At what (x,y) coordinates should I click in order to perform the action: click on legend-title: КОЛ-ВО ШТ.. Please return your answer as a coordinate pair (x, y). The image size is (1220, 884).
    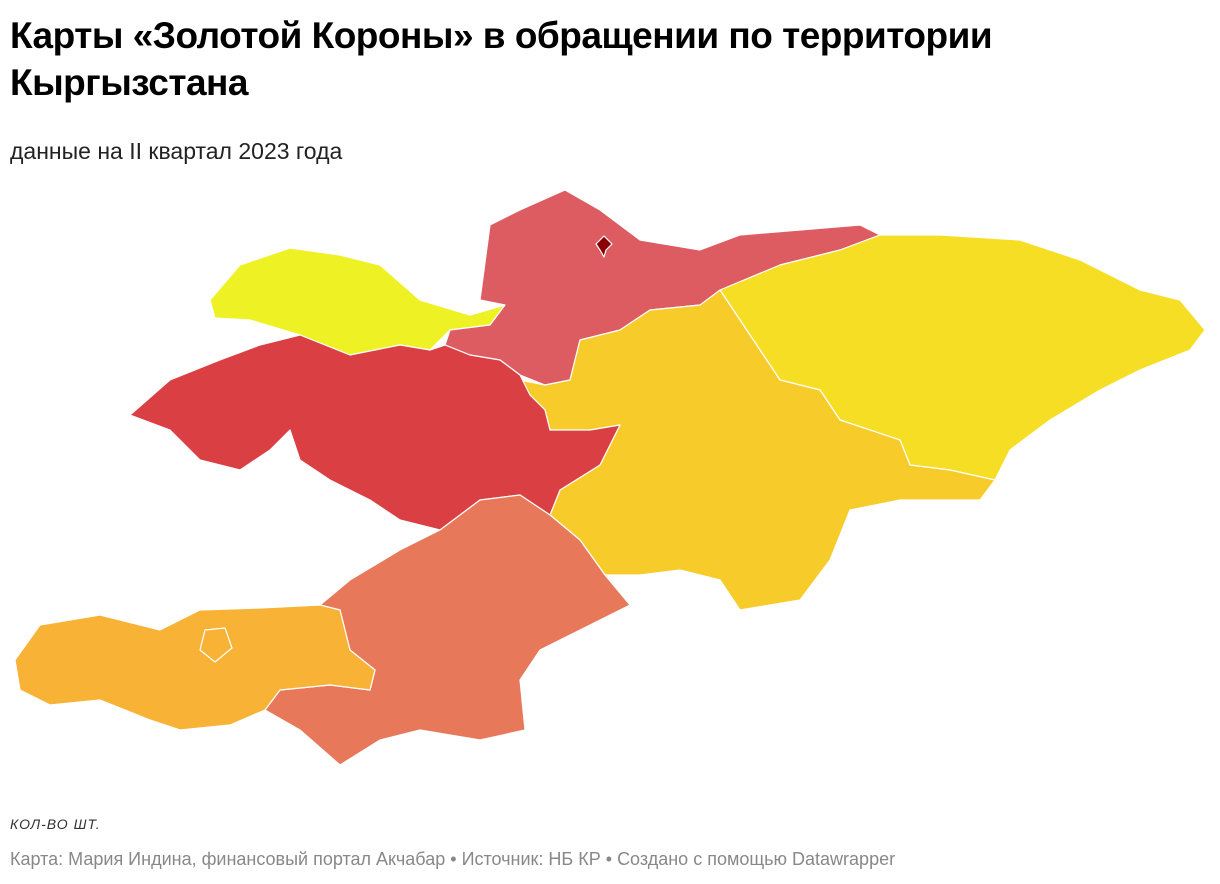
    Looking at the image, I should click on (55, 824).